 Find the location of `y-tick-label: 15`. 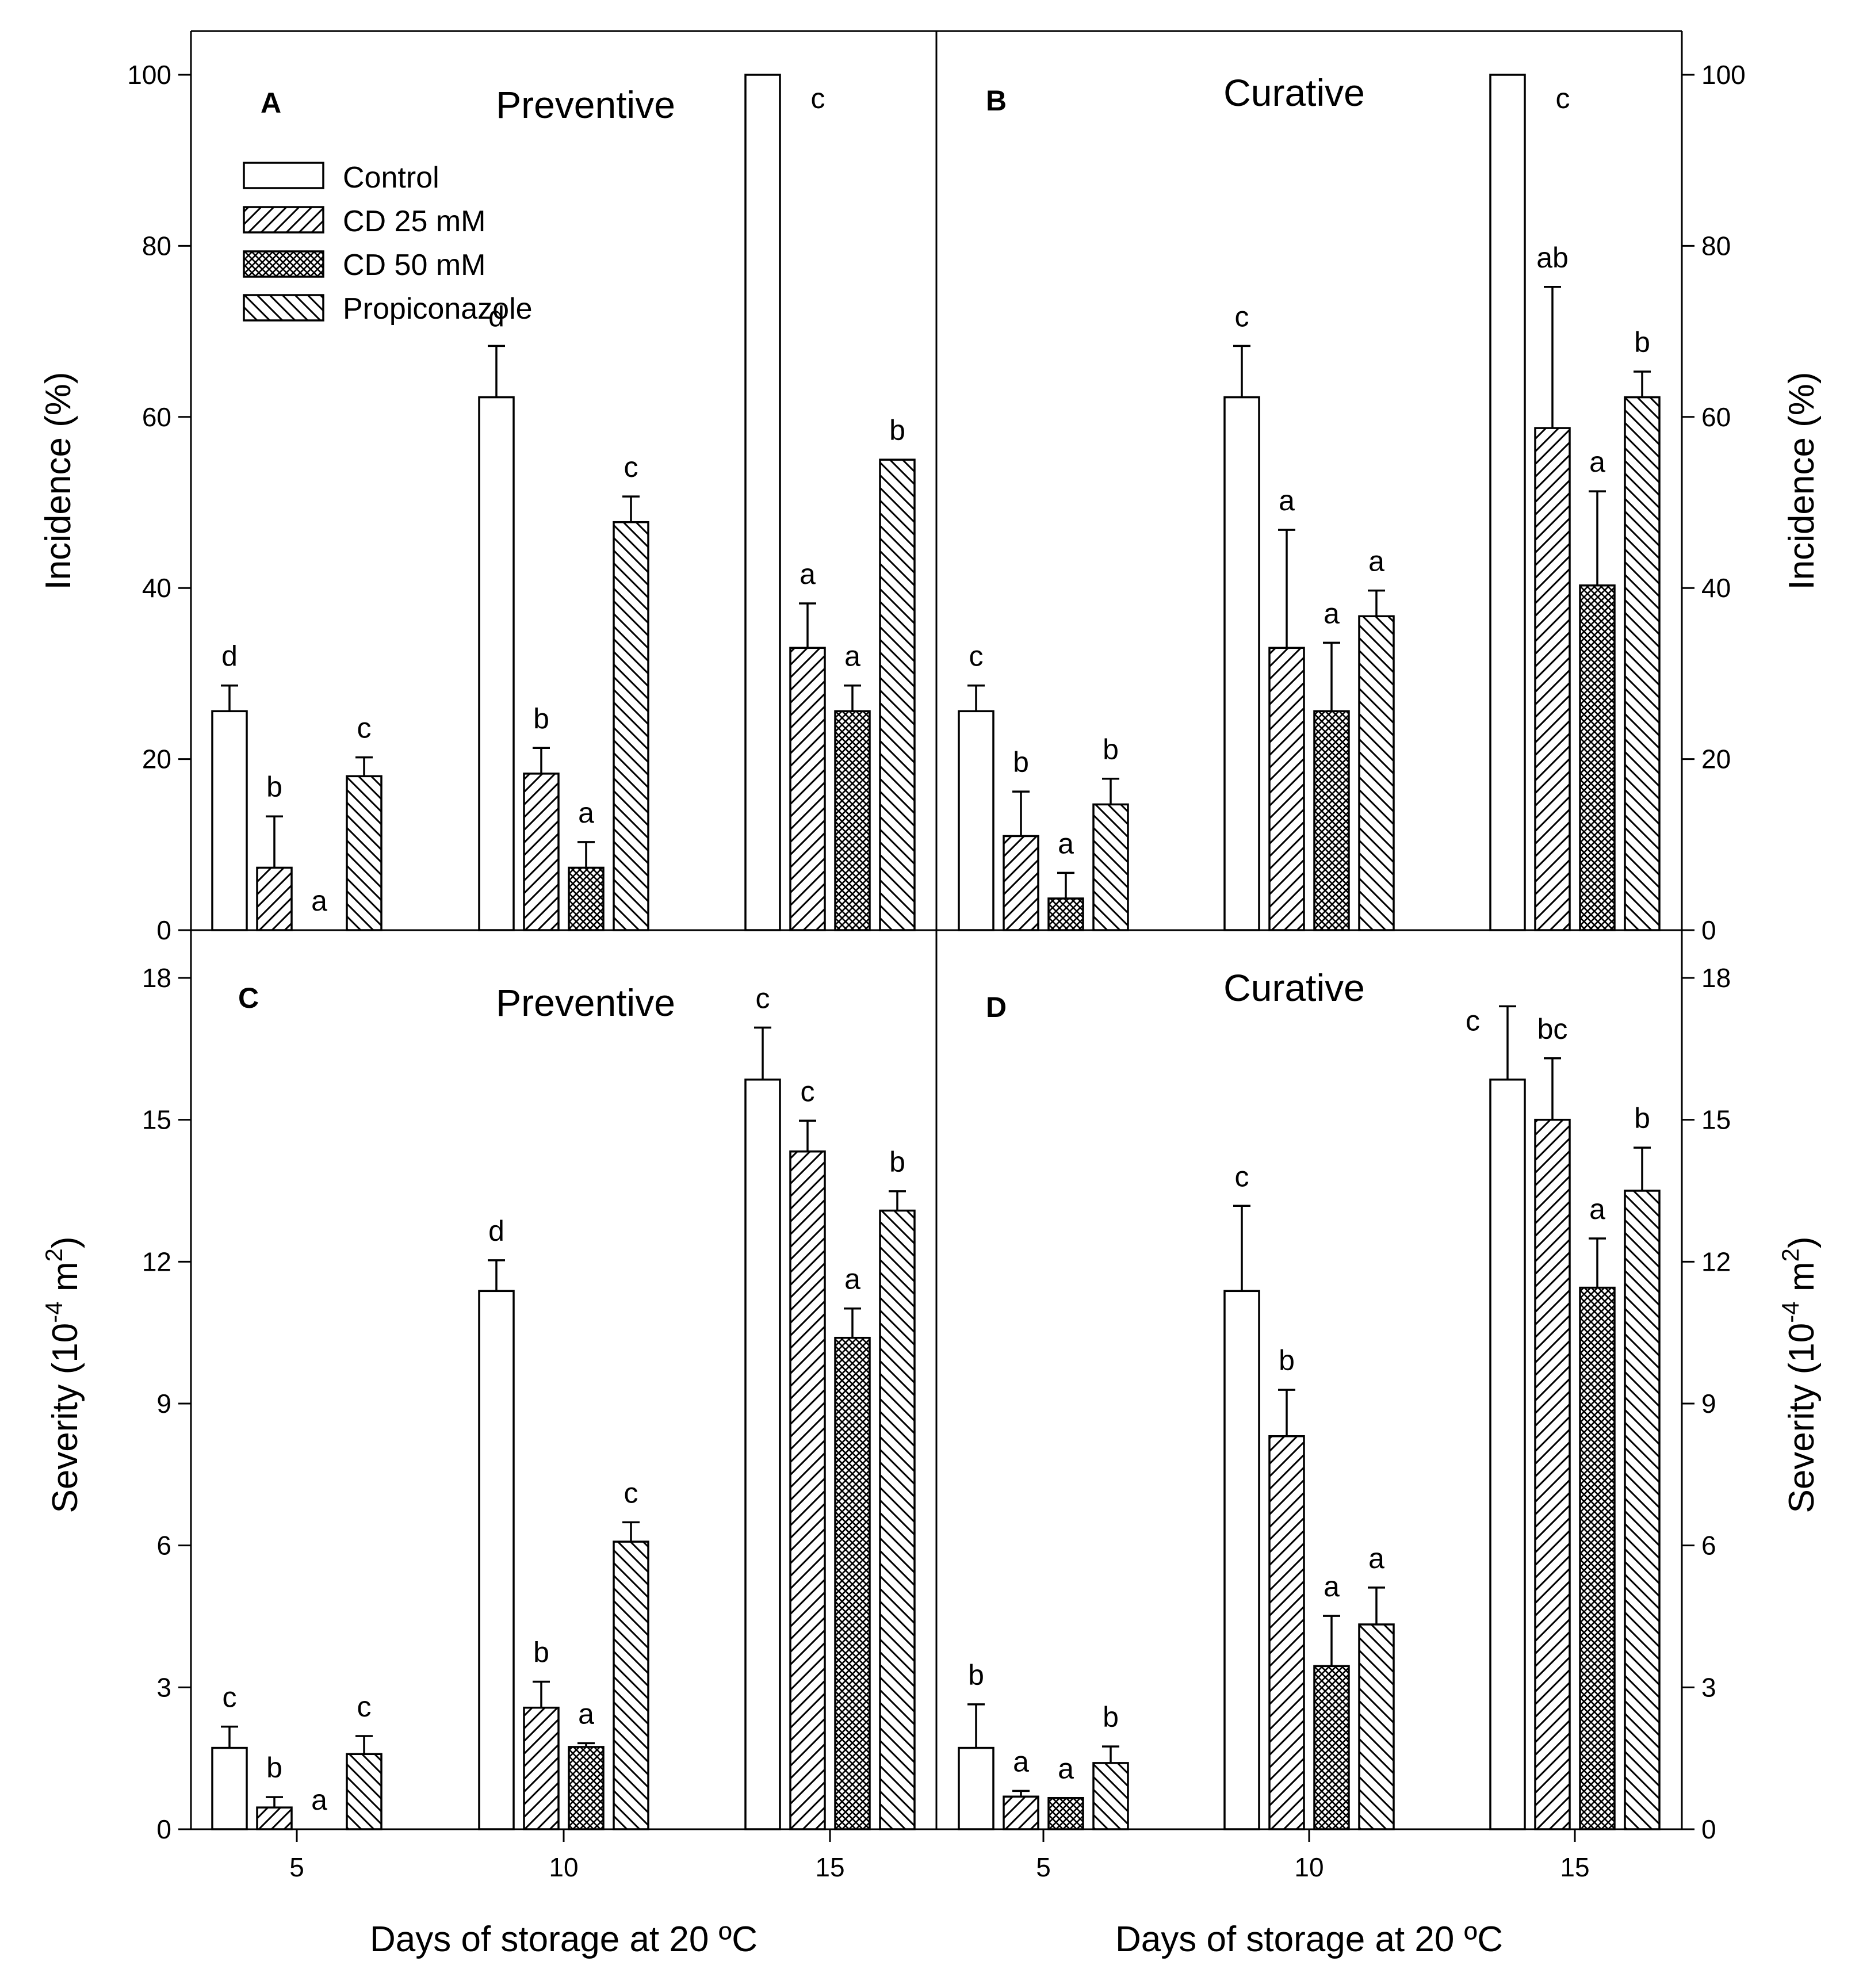

y-tick-label: 15 is located at coordinates (1716, 1120).